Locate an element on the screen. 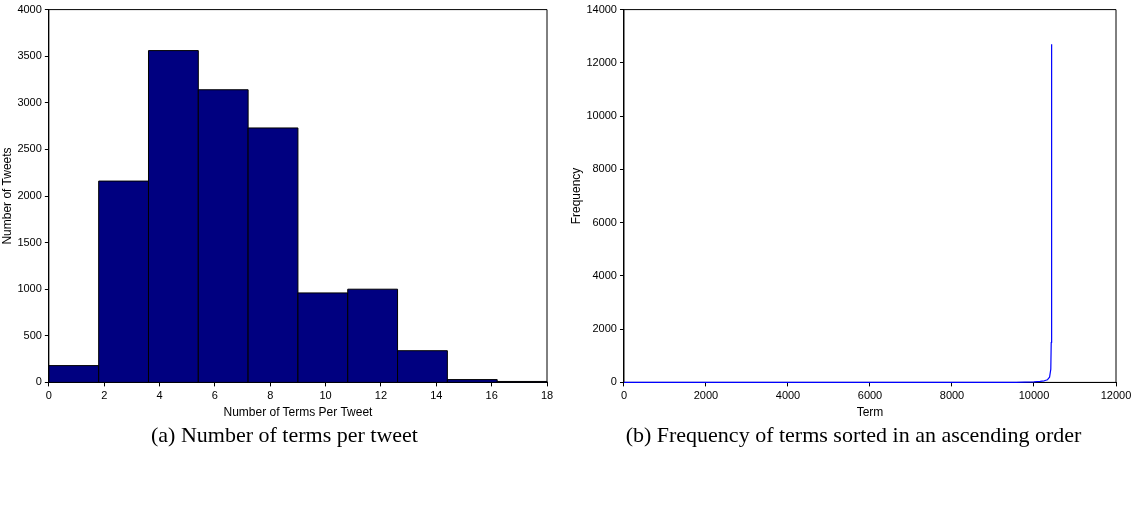 This screenshot has width=1138, height=515. text: (a) Number of terms per tweet is located at coordinates (284, 435).